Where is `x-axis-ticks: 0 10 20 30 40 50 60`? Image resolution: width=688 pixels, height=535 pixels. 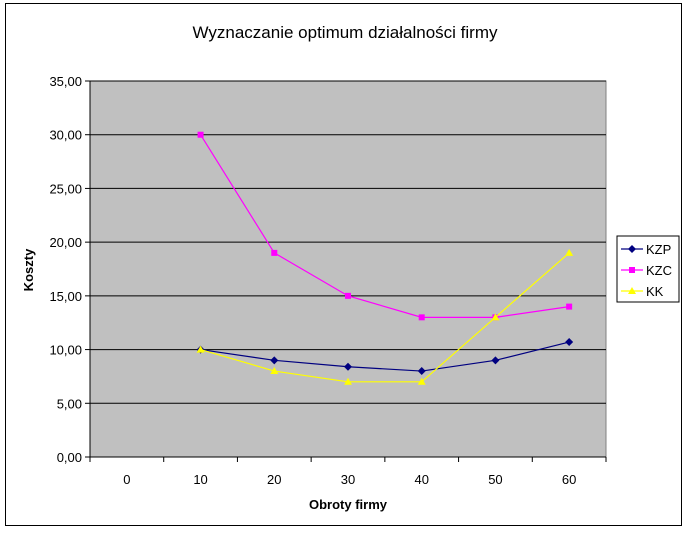 x-axis-ticks: 0 10 20 30 40 50 60 is located at coordinates (348, 472).